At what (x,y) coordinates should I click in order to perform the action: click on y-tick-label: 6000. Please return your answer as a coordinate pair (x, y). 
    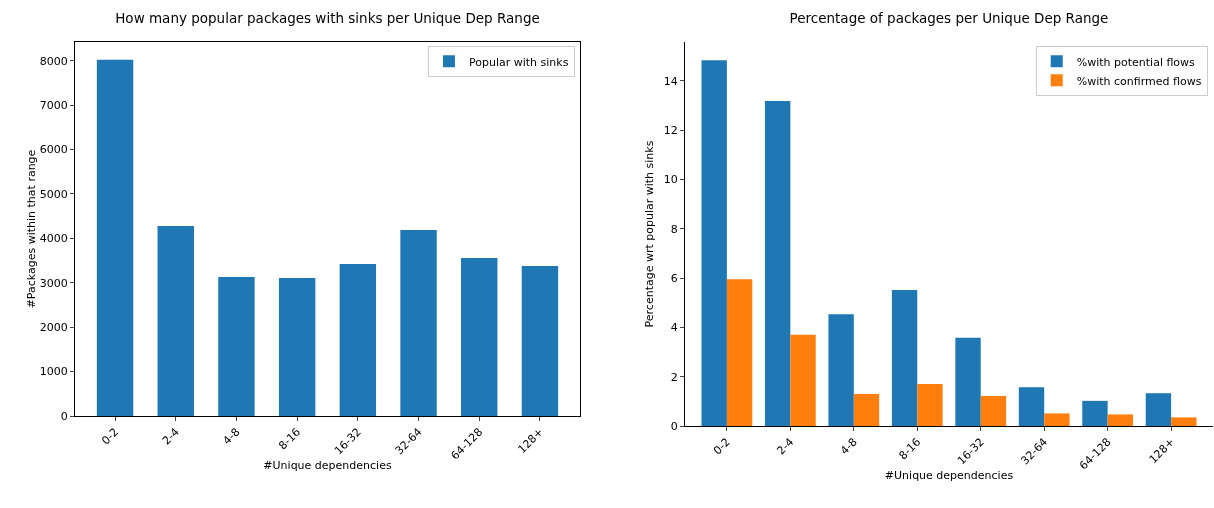
    Looking at the image, I should click on (53, 150).